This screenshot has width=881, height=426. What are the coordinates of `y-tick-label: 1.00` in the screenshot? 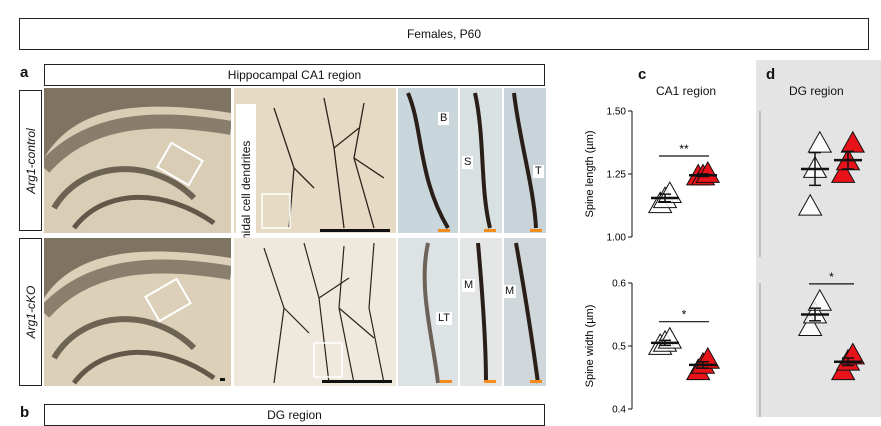 It's located at (617, 238).